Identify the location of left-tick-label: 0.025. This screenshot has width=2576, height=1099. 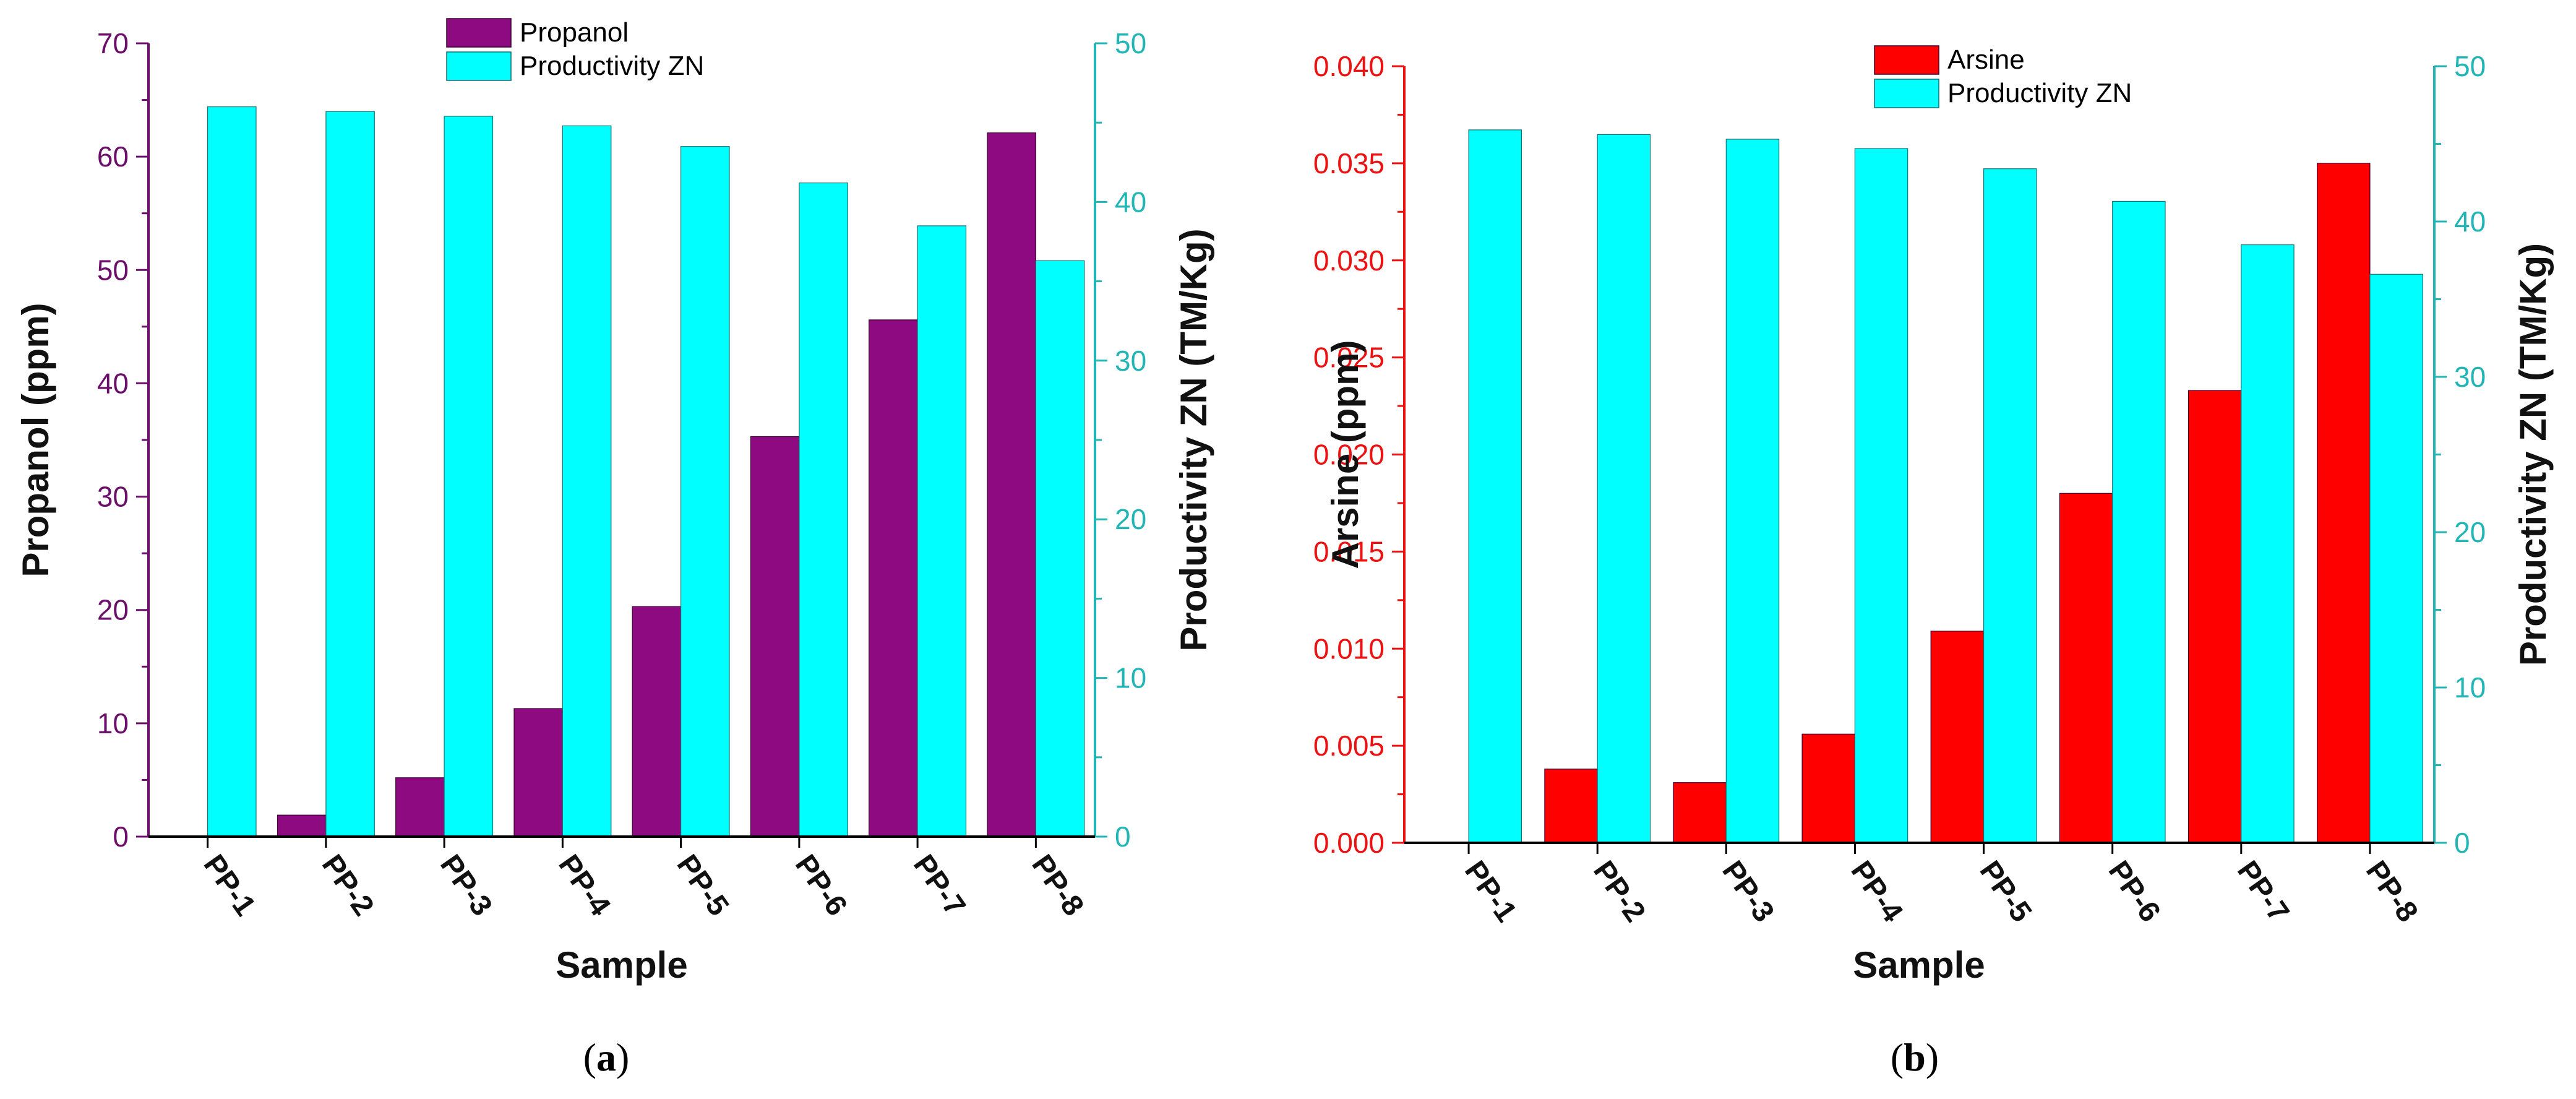
(1349, 358).